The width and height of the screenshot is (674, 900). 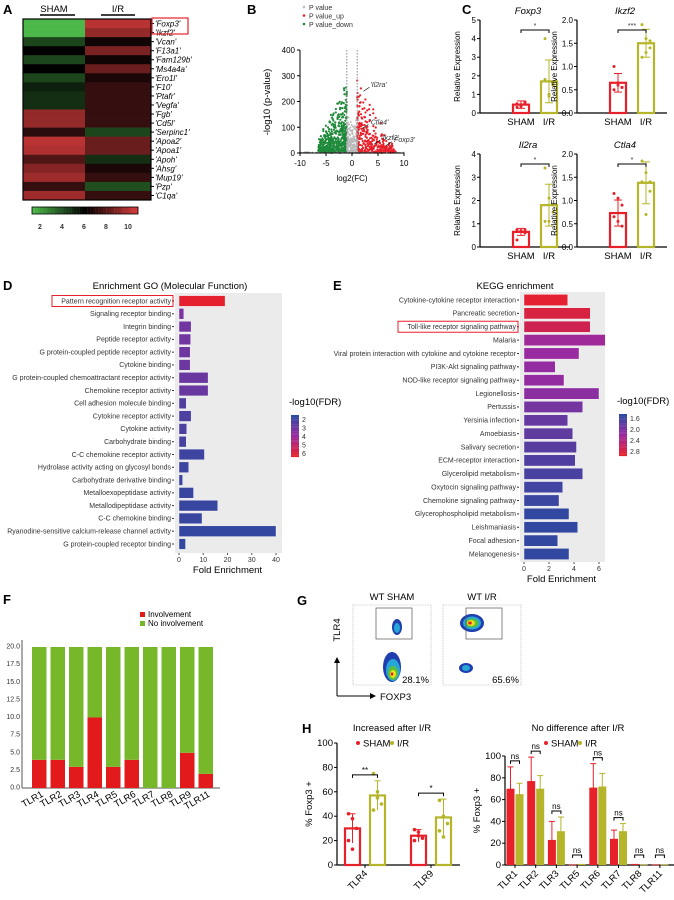 What do you see at coordinates (574, 569) in the screenshot?
I see `x-tick-label: 4` at bounding box center [574, 569].